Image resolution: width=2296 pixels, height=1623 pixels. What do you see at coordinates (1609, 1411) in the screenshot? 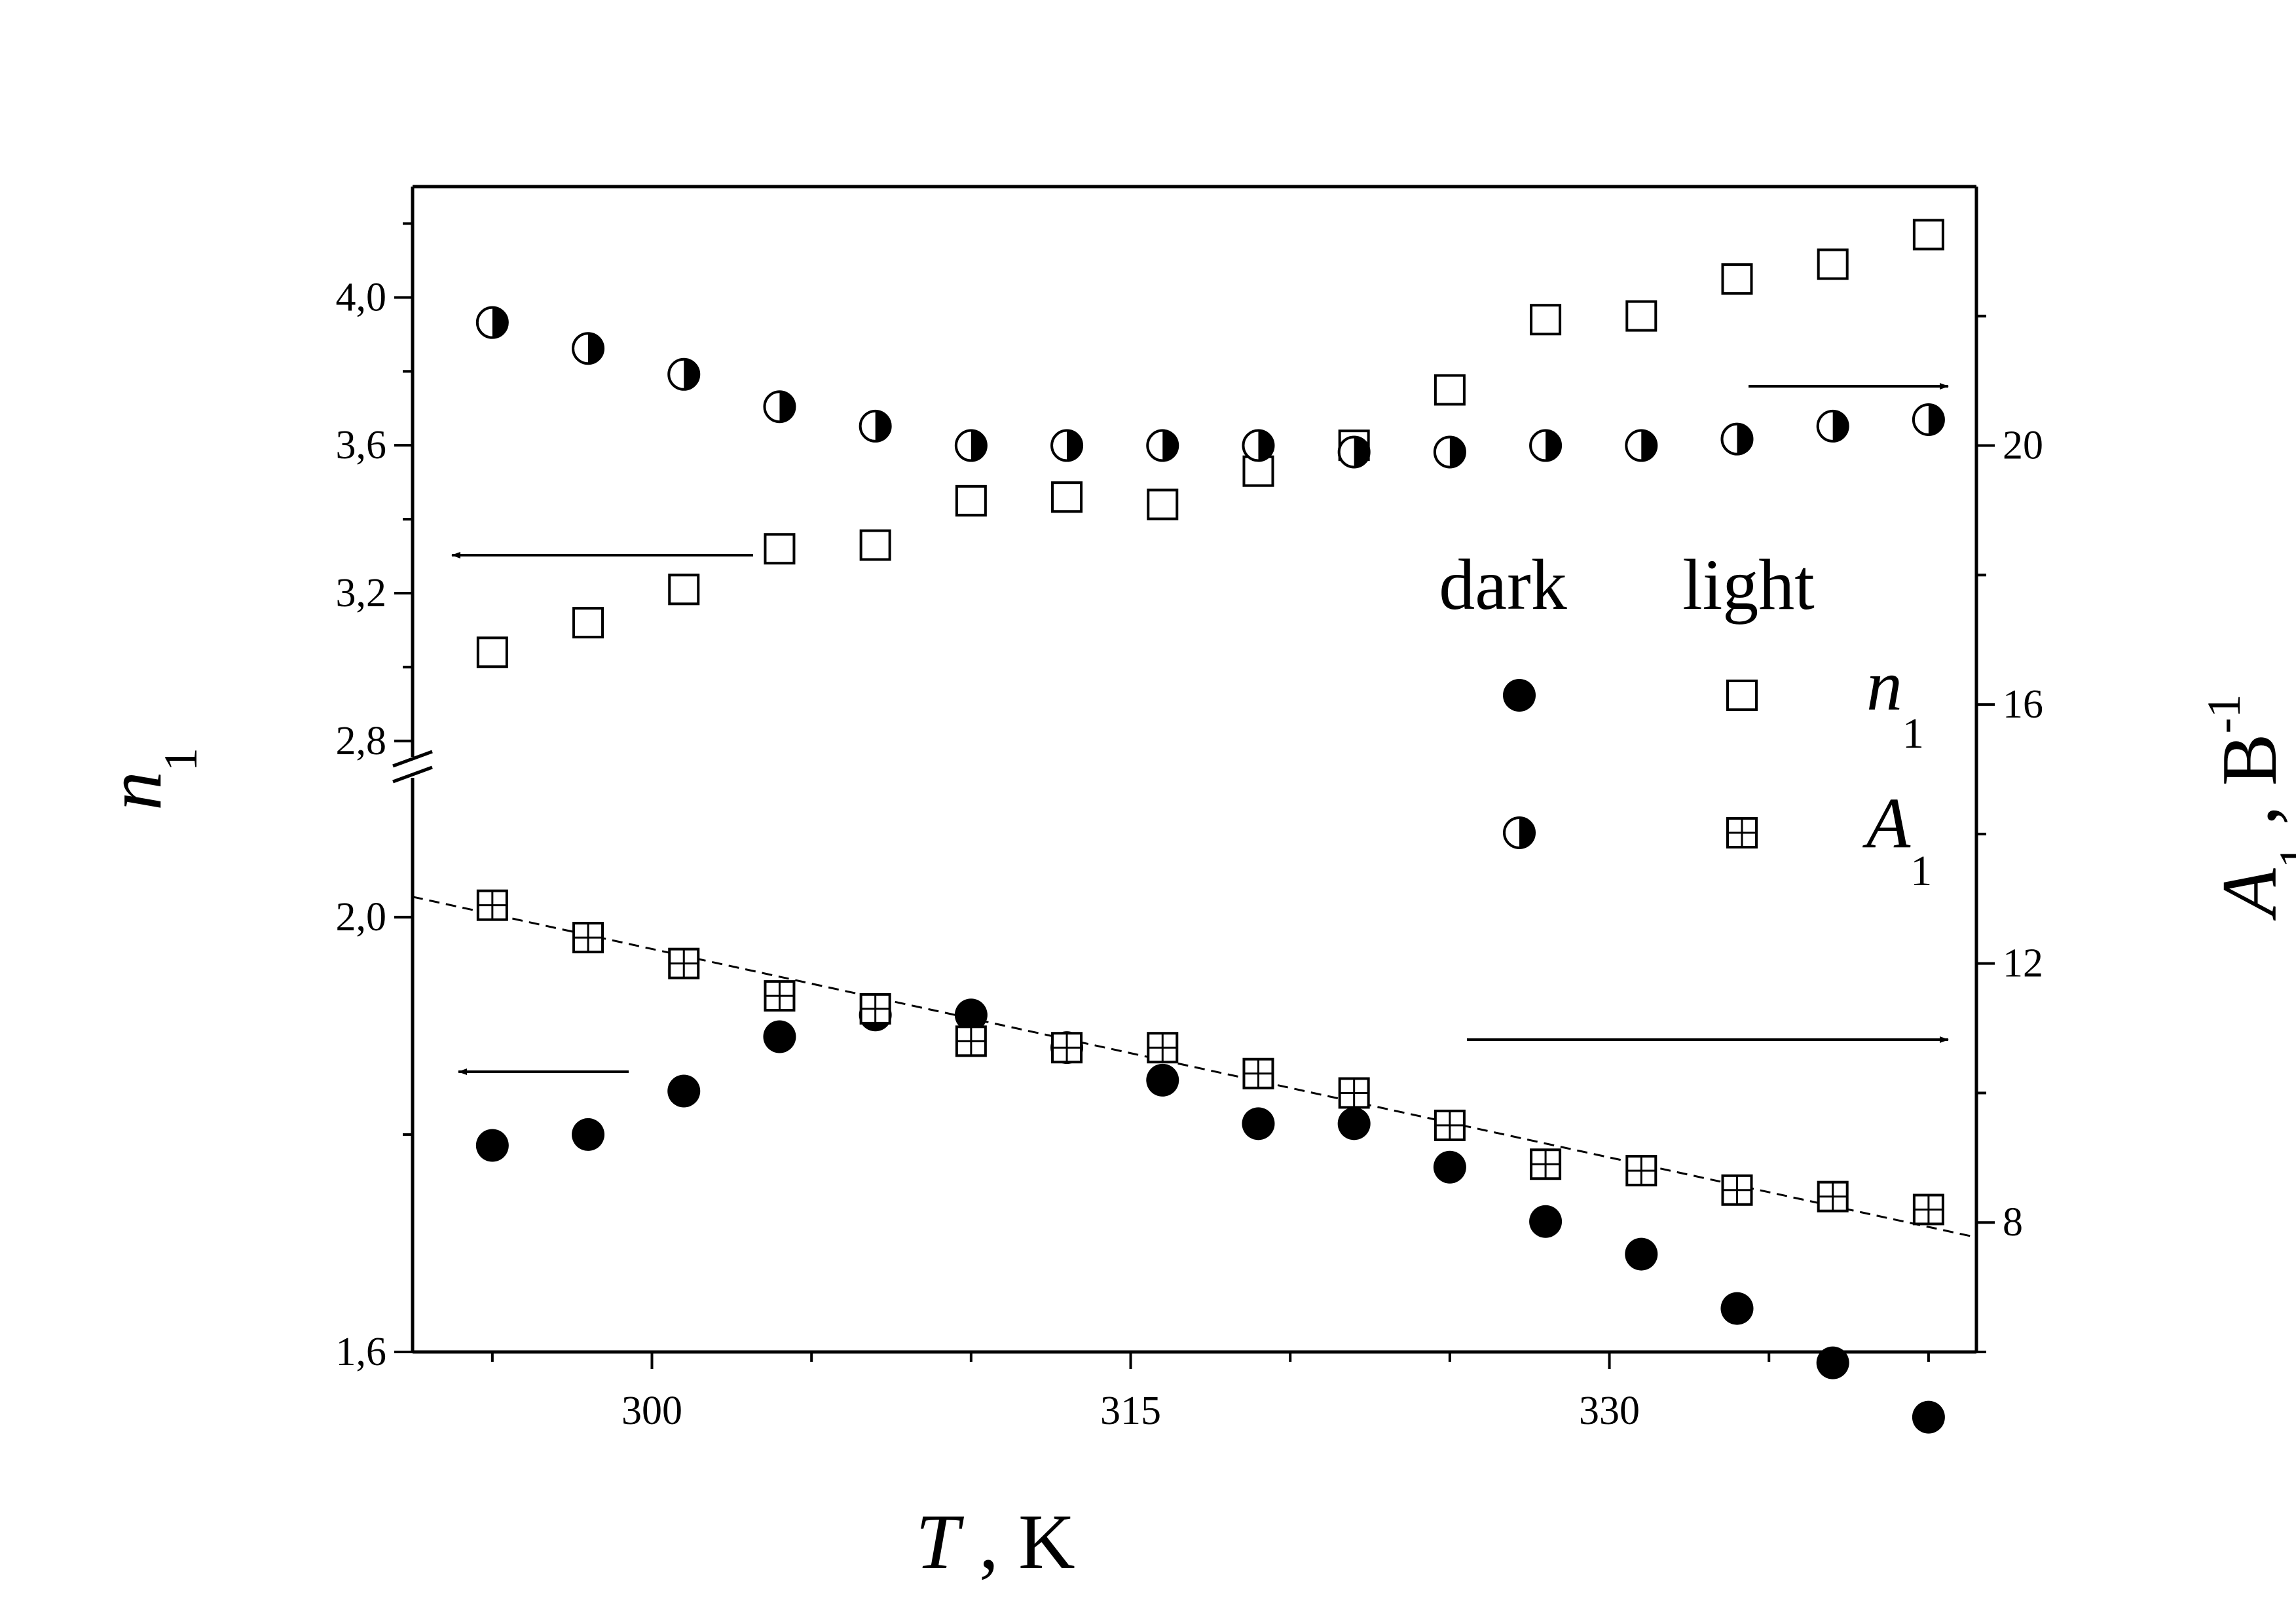
I see `x-tick-label: 330` at bounding box center [1609, 1411].